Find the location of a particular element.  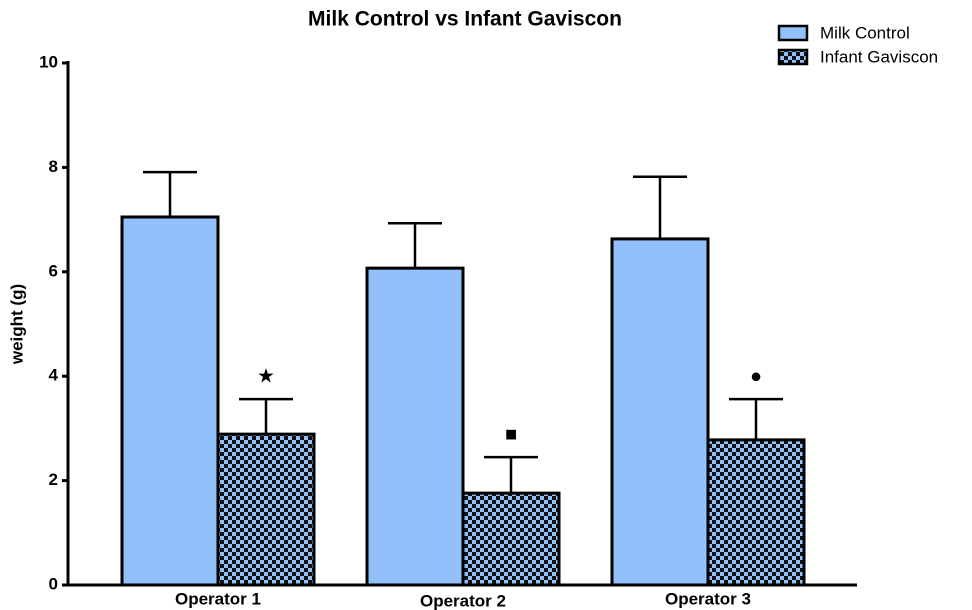

annotation: ● is located at coordinates (756, 376).